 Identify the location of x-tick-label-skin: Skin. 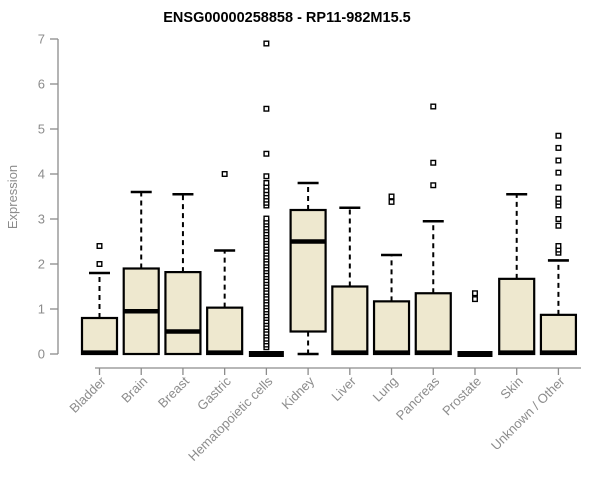
(511, 388).